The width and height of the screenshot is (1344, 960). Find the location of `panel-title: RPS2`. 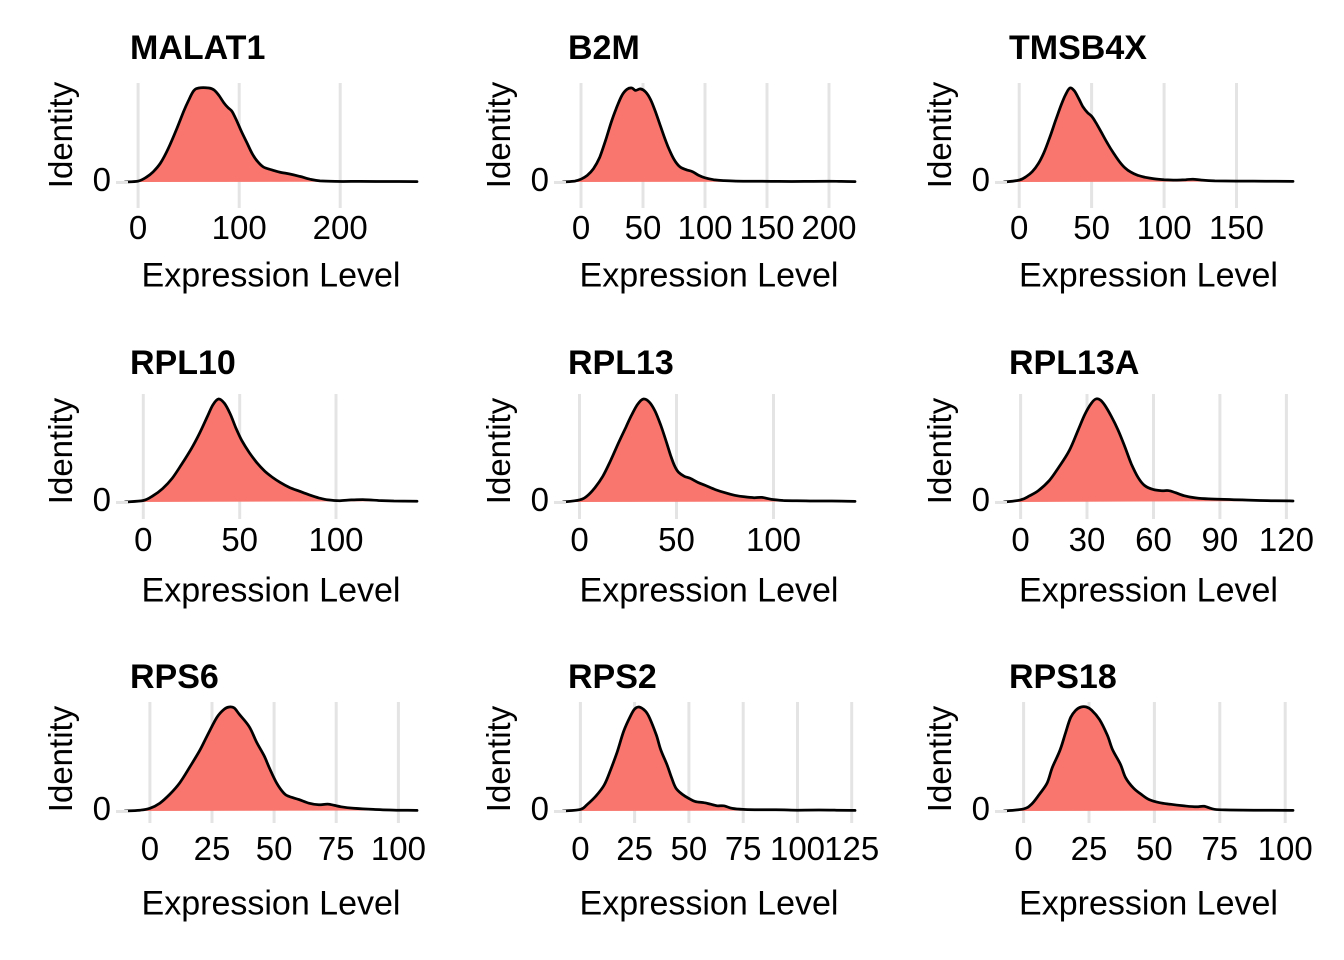

panel-title: RPS2 is located at coordinates (612, 677).